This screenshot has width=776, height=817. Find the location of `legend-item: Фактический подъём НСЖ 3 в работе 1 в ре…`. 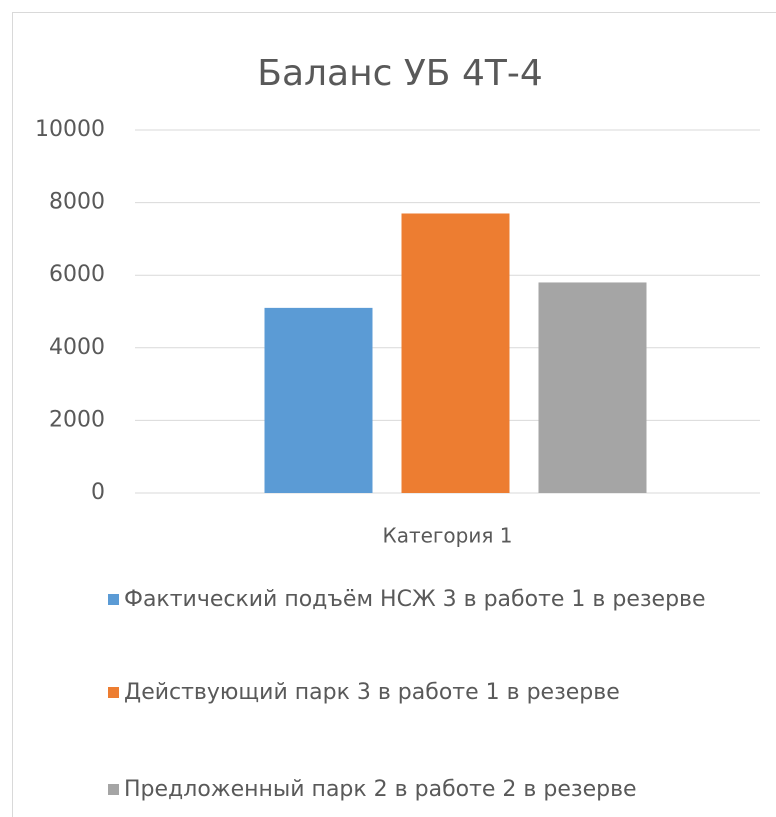

legend-item: Фактический подъём НСЖ 3 в работе 1 в ре… is located at coordinates (418, 600).